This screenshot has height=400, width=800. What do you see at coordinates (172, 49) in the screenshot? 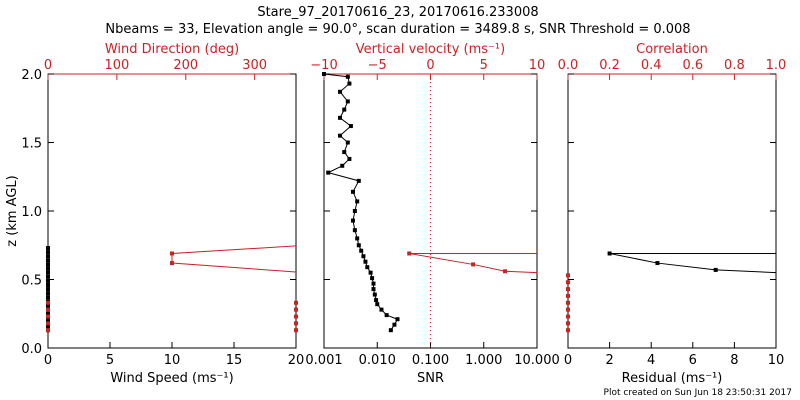
I see `wind-x2-axis-label: Wind Direction (deg)` at bounding box center [172, 49].